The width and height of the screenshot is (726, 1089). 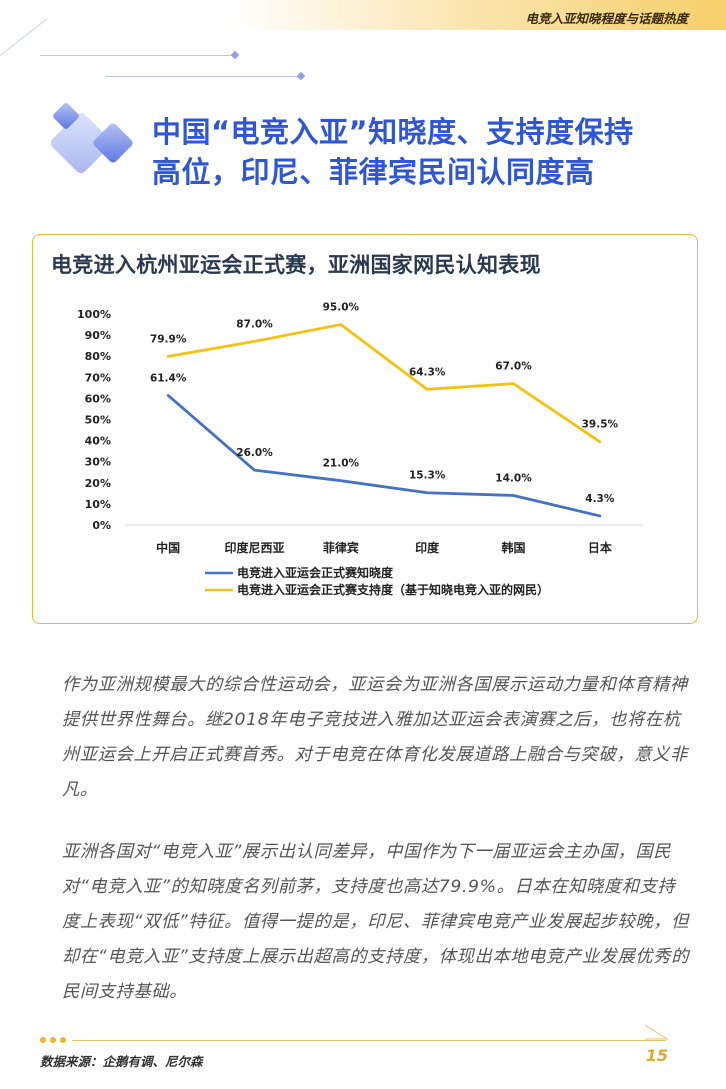 I want to click on header-title: 电竞入亚知晓程度与话题热度, so click(x=606, y=18).